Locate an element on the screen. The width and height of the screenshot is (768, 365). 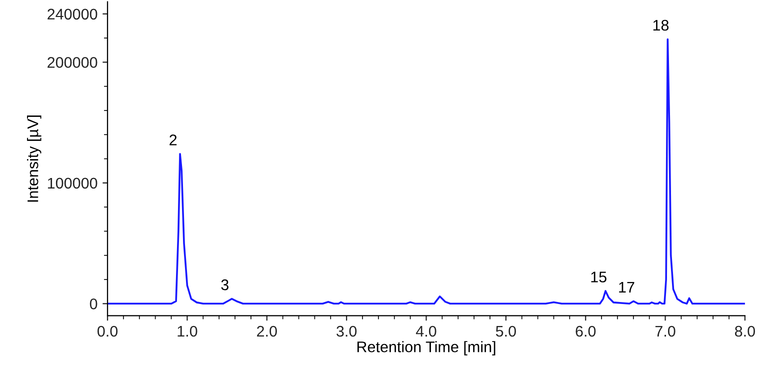
x-tick-label: 6.0 is located at coordinates (586, 331).